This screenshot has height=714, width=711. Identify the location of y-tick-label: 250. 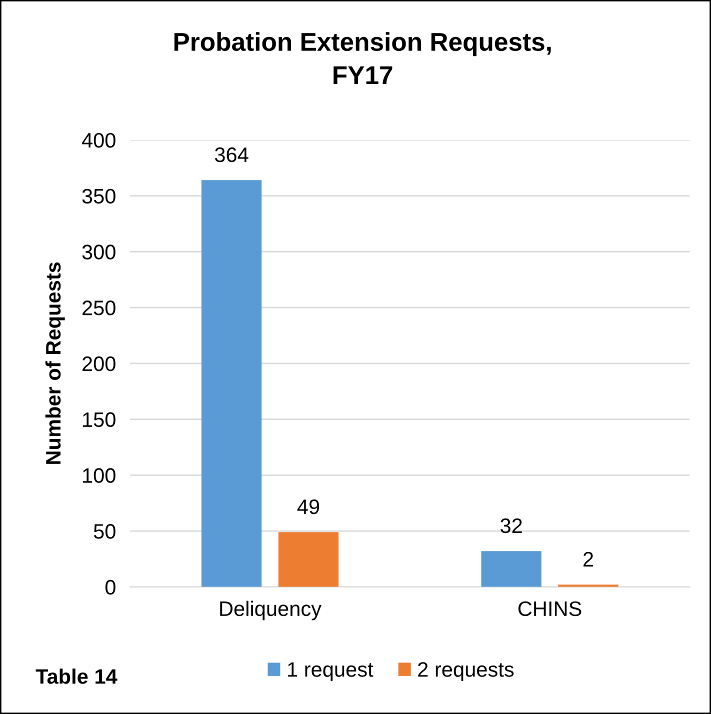
(99, 308).